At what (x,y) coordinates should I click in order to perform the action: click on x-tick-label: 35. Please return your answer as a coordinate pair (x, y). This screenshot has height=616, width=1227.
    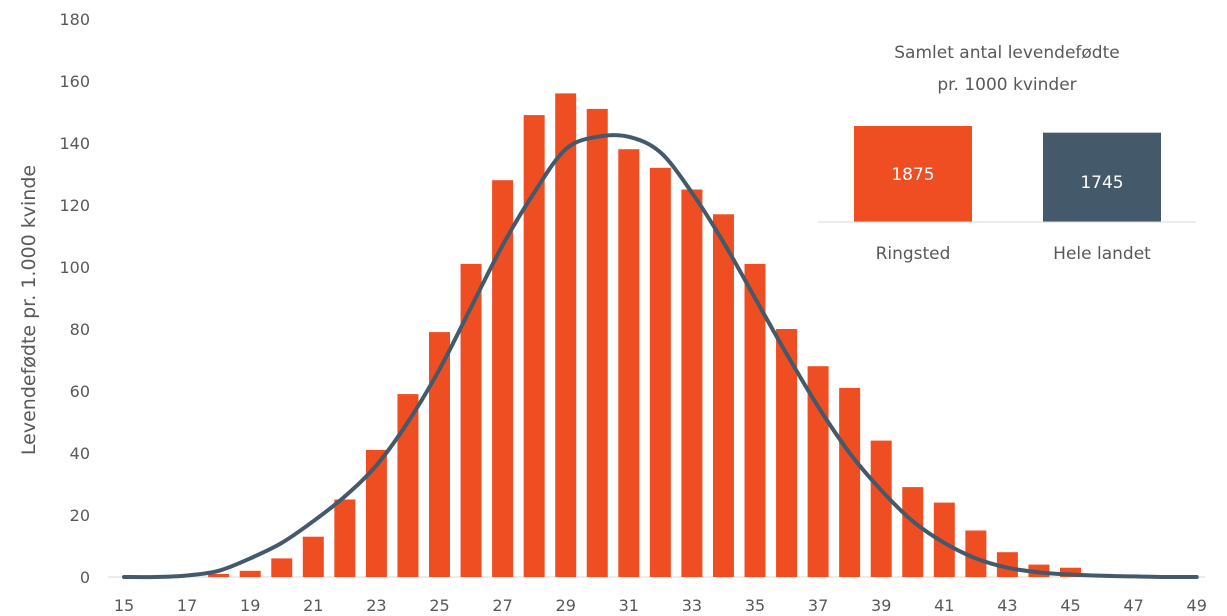
    Looking at the image, I should click on (755, 605).